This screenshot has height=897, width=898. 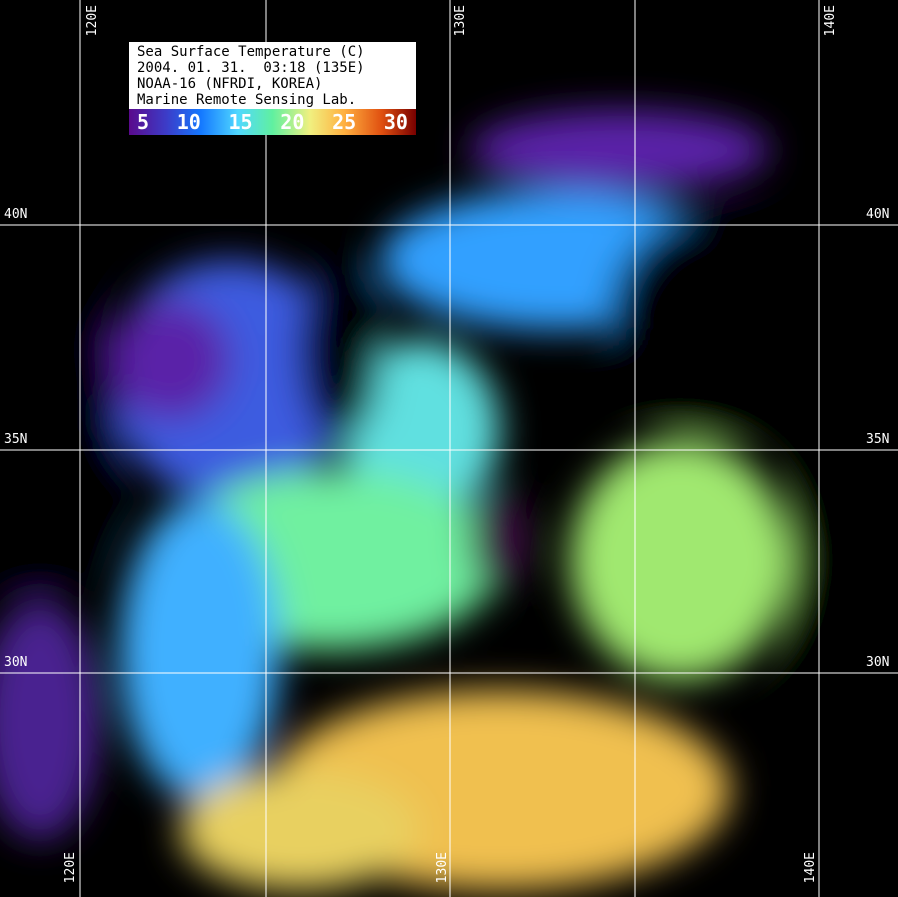 I want to click on pacific-green, so click(x=680, y=560).